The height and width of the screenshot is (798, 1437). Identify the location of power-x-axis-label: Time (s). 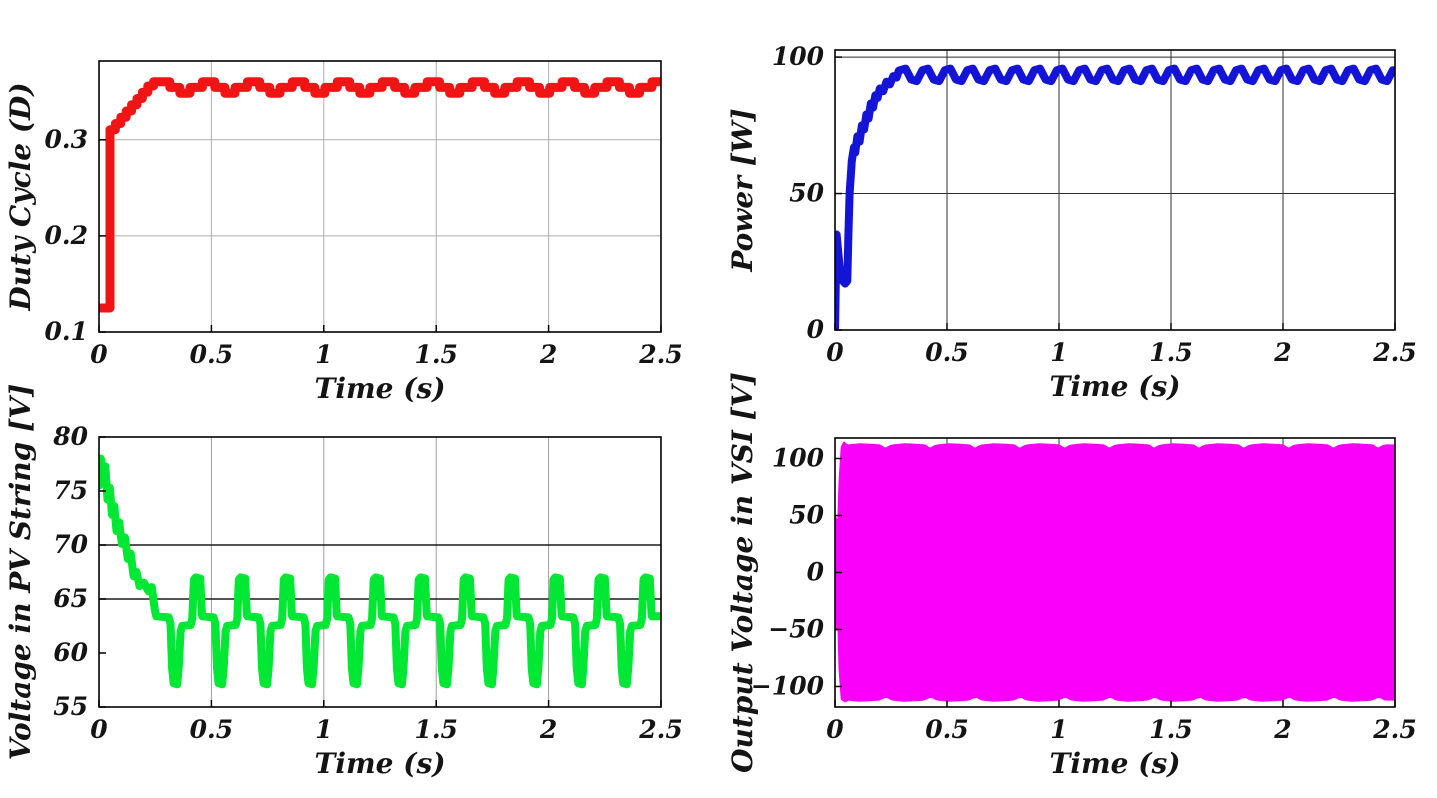
(1115, 386).